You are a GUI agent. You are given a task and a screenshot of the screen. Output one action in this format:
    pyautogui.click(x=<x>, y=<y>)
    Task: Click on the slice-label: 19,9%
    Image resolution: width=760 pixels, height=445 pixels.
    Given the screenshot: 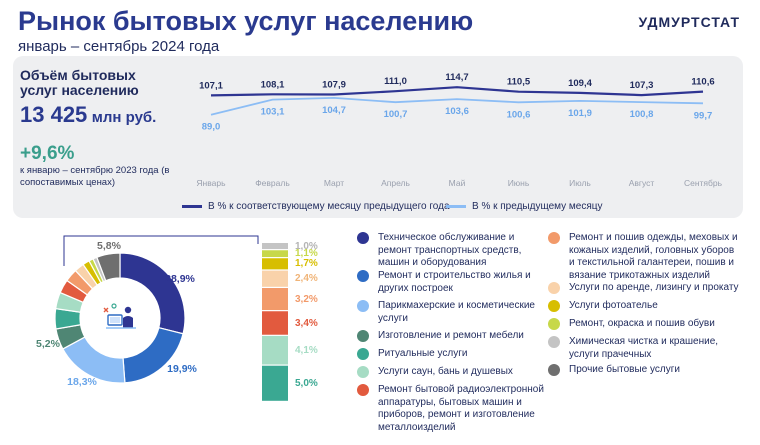 What is the action you would take?
    pyautogui.click(x=182, y=369)
    